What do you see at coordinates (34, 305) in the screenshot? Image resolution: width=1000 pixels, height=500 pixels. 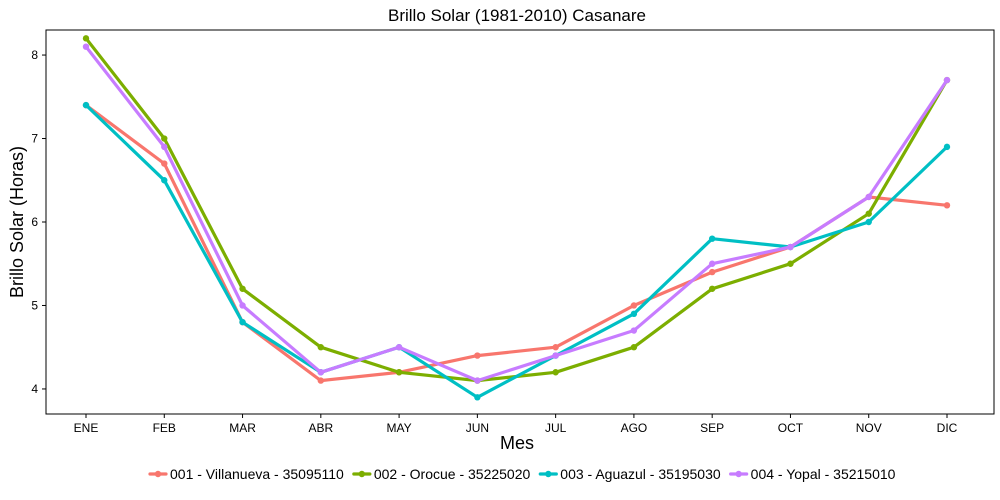 I see `y-tick-label: 5` at bounding box center [34, 305].